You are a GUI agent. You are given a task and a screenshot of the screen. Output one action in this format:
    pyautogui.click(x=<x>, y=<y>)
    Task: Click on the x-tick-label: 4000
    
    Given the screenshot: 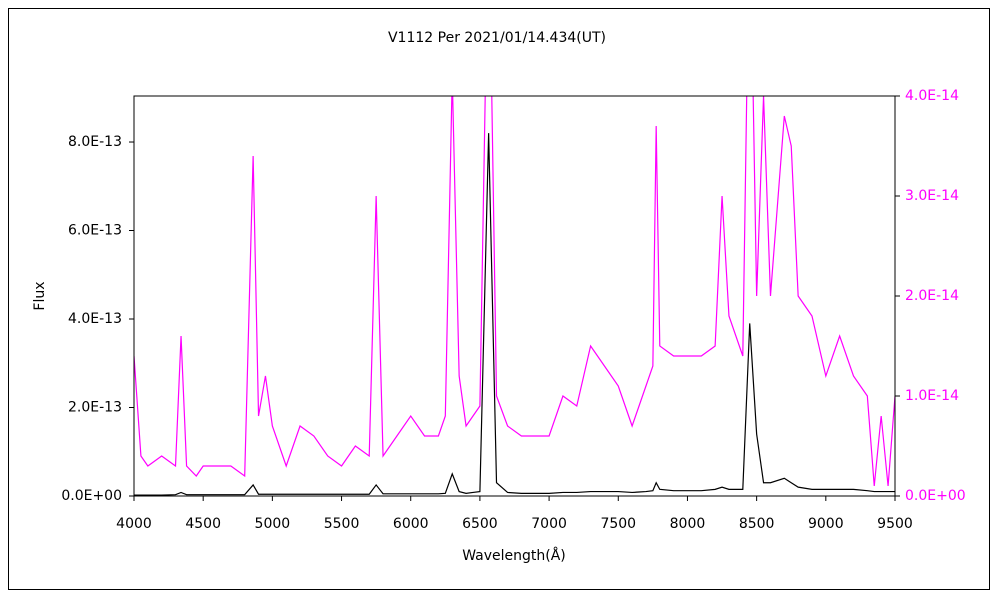 What is the action you would take?
    pyautogui.click(x=134, y=524)
    